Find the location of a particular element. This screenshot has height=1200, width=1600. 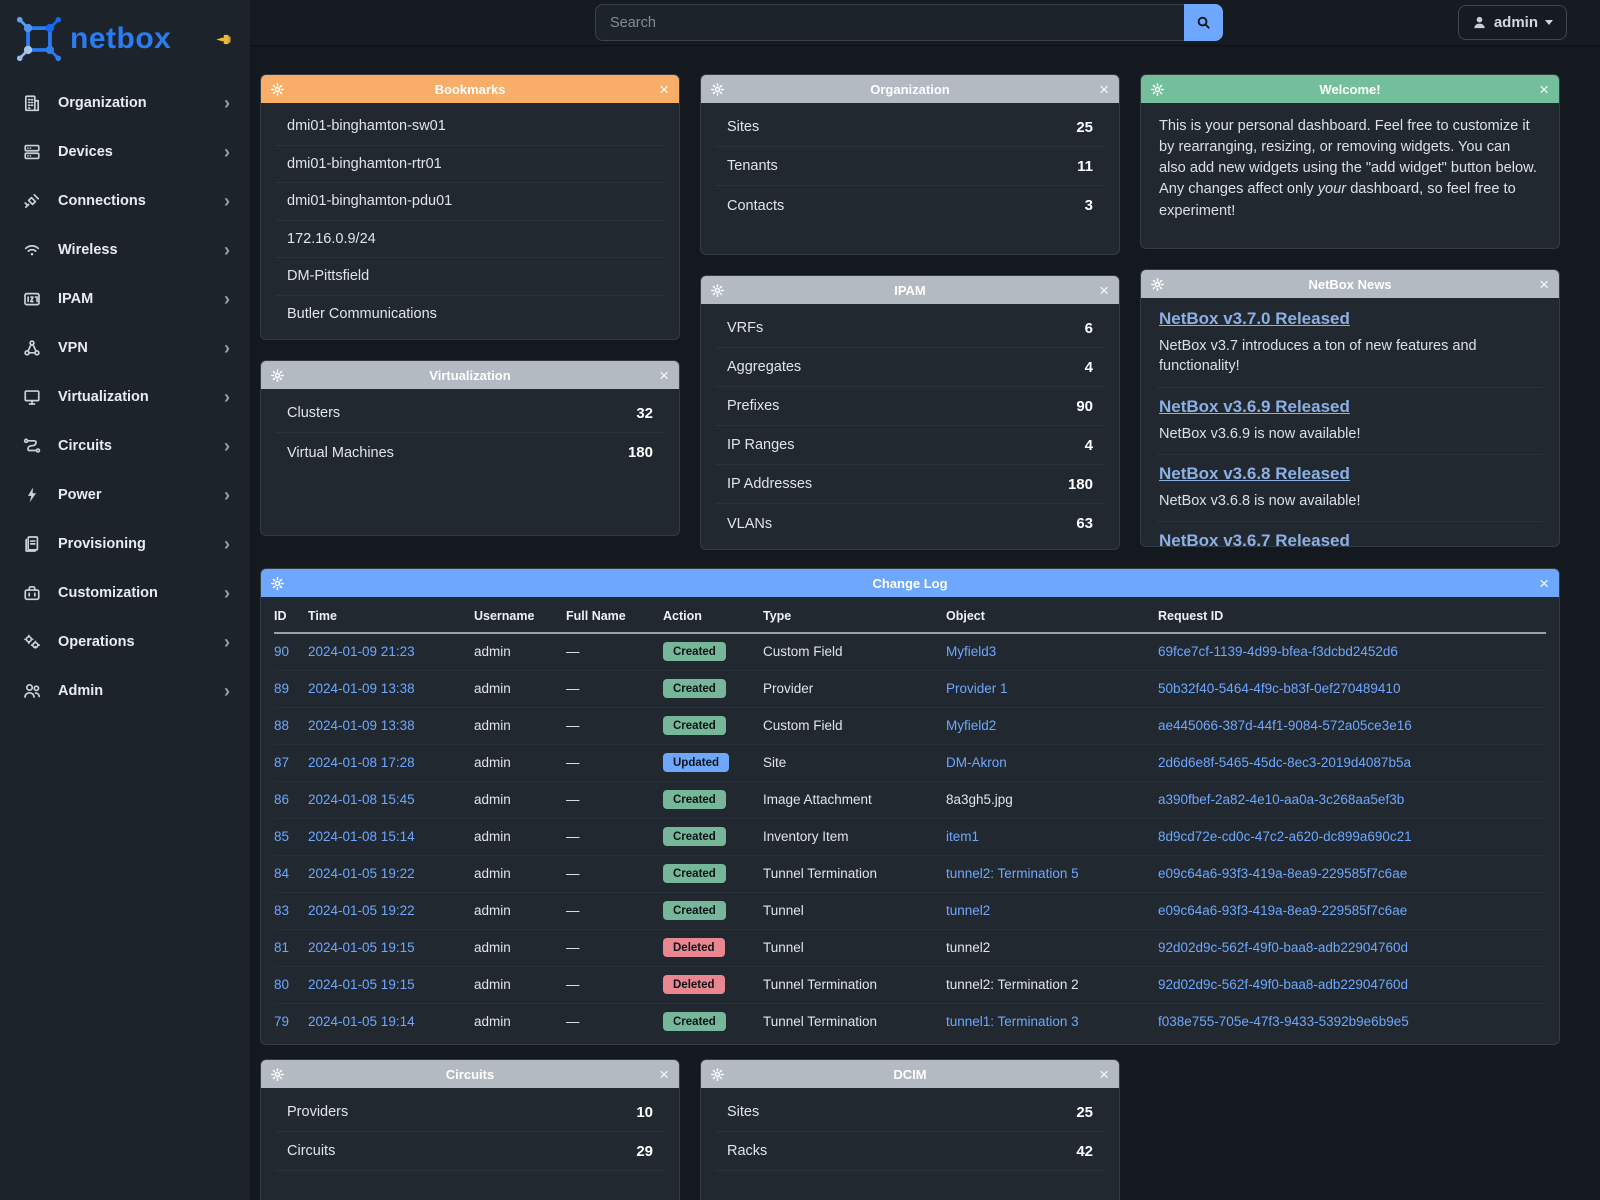

changelog-request-id-link: ae445066-387d-44f1-9084-572a05ce3e16 is located at coordinates (1352, 726).